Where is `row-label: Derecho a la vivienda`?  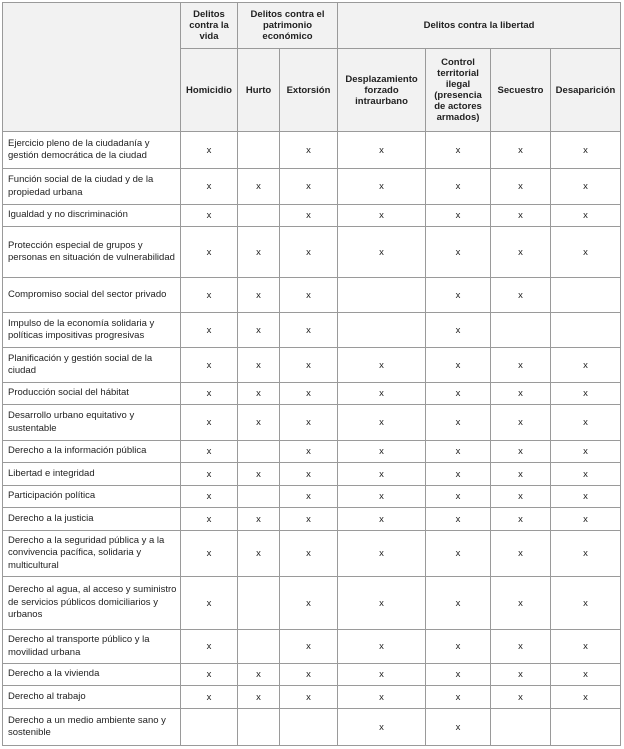
row-label: Derecho a la vivienda is located at coordinates (91, 674).